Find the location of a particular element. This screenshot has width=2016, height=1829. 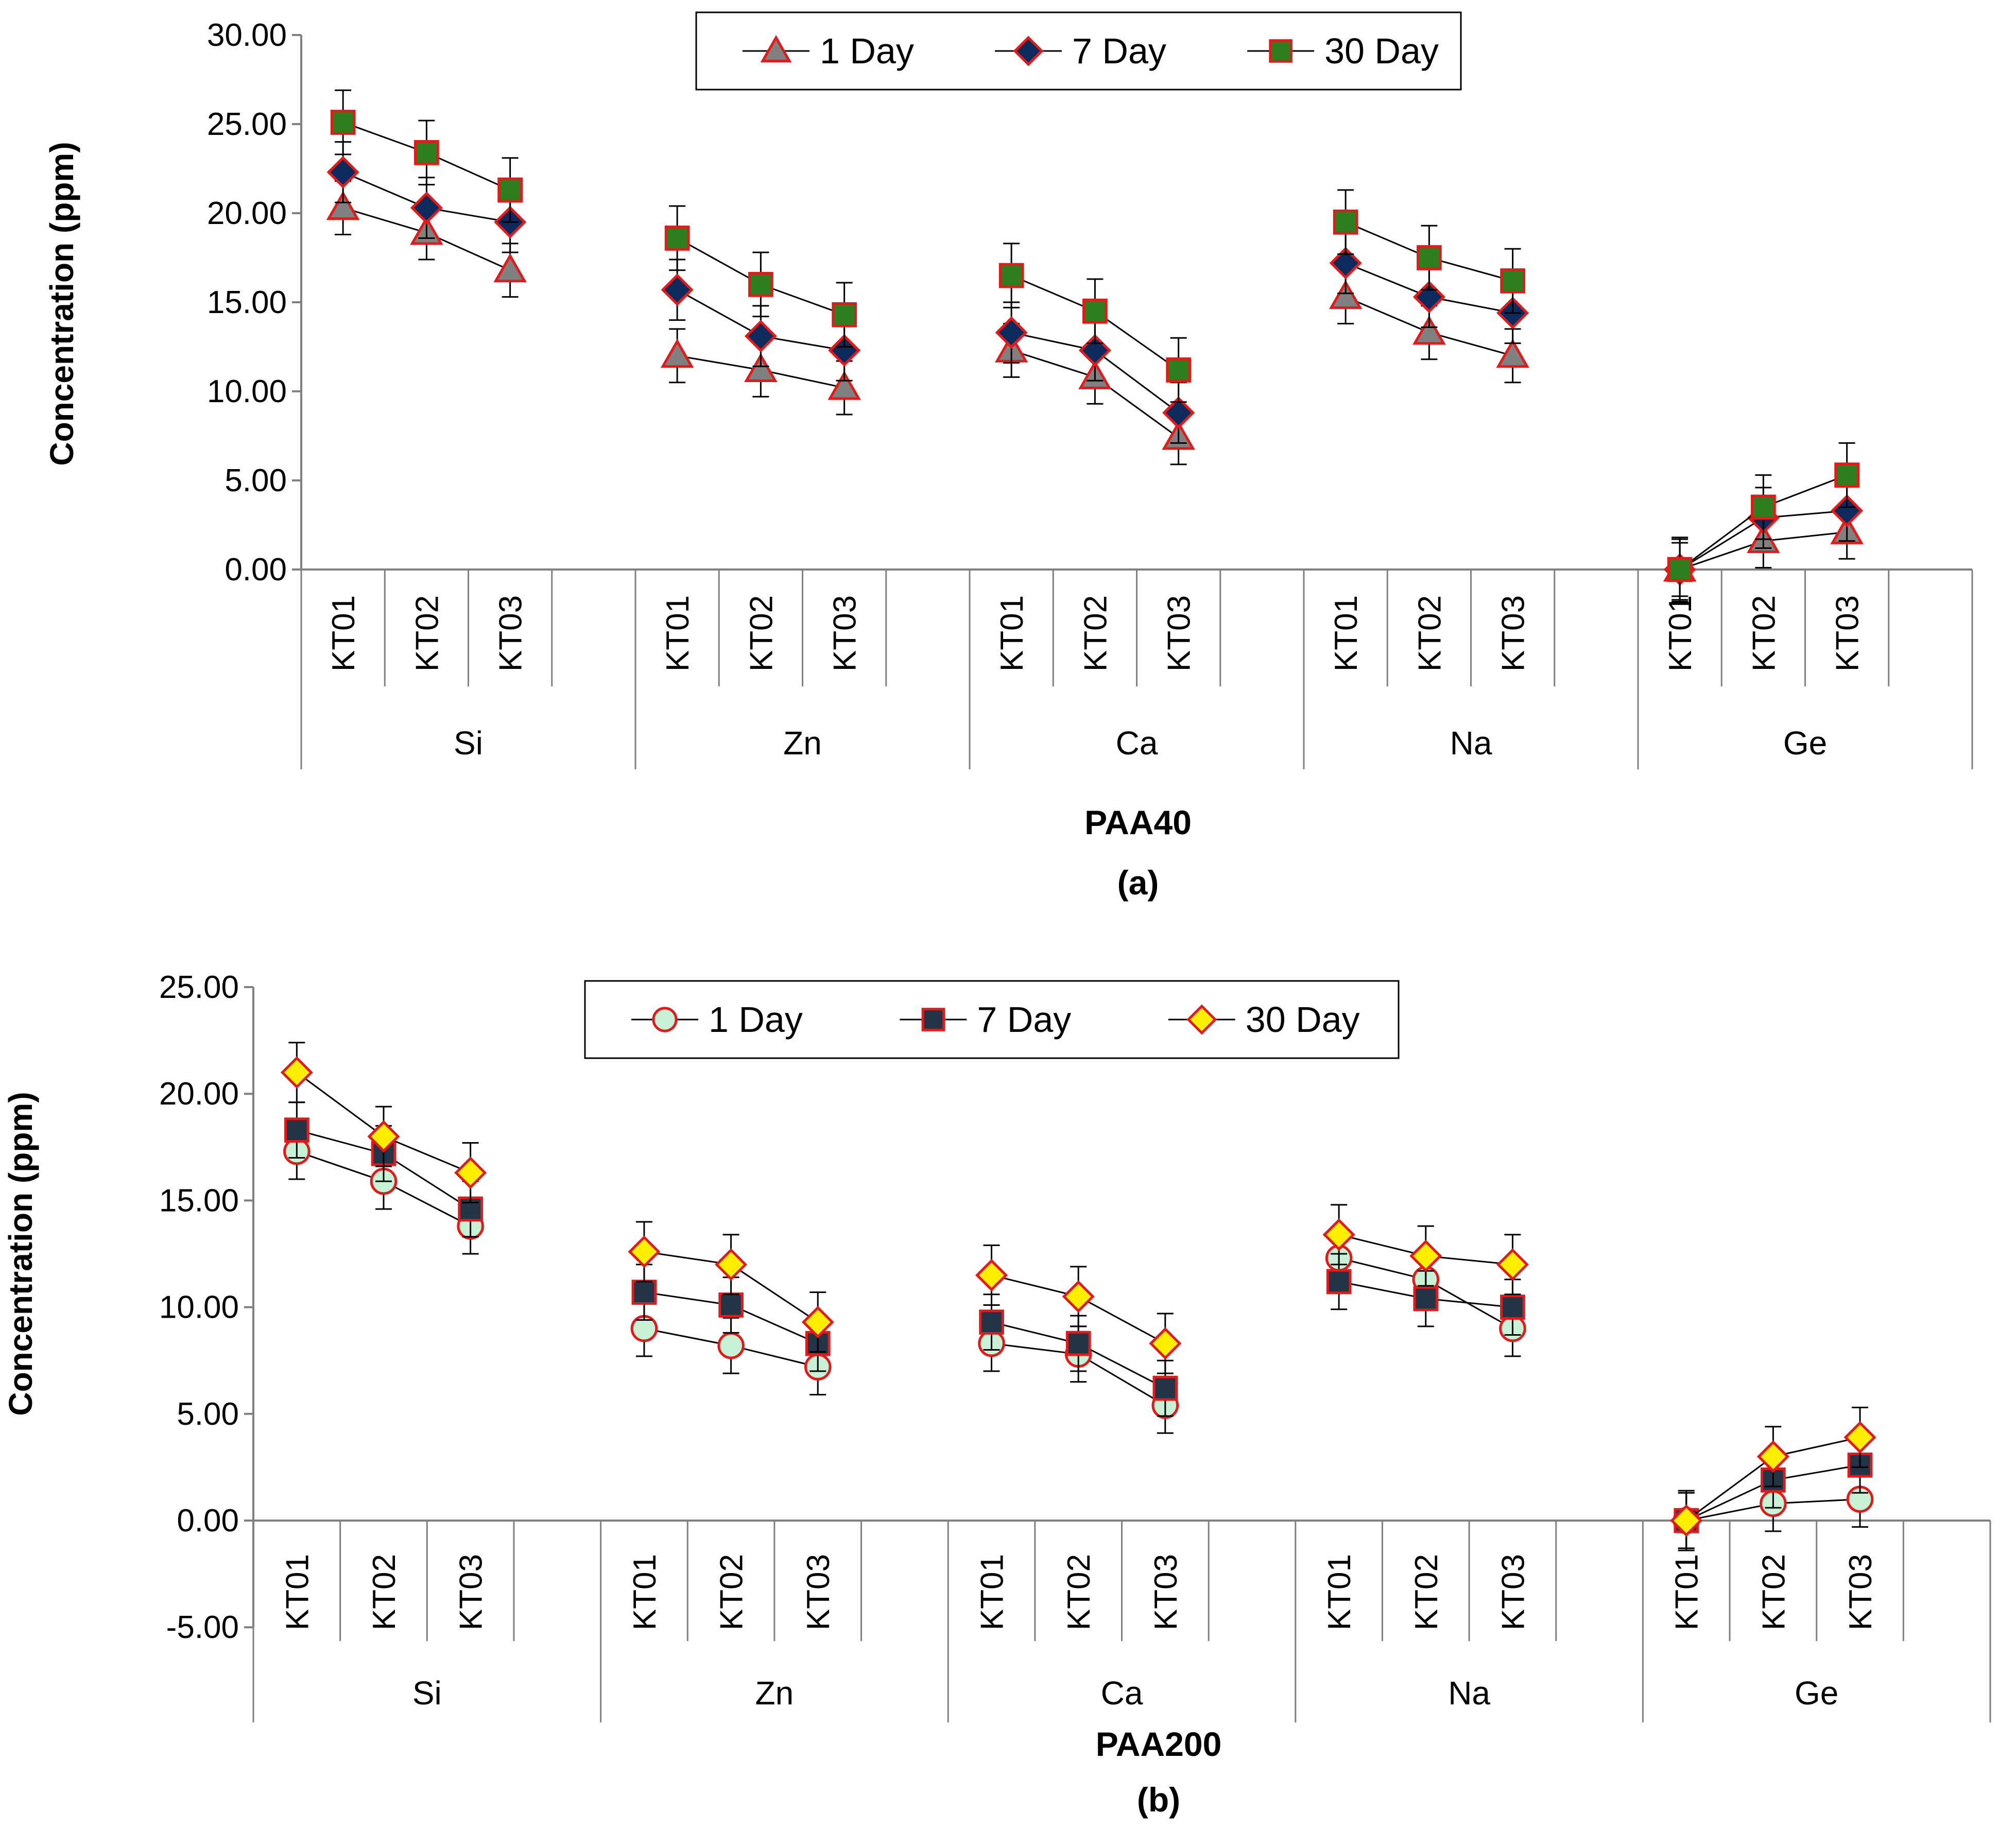

group-label: Zn is located at coordinates (775, 1694).